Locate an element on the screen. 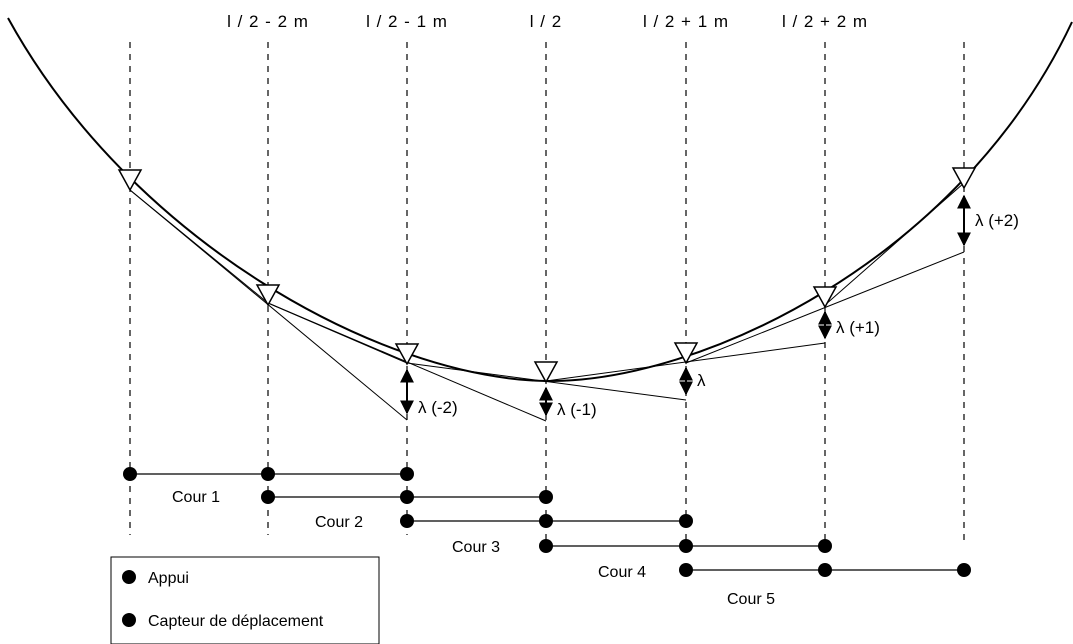 This screenshot has height=644, width=1073. cour-dots is located at coordinates (547, 522).